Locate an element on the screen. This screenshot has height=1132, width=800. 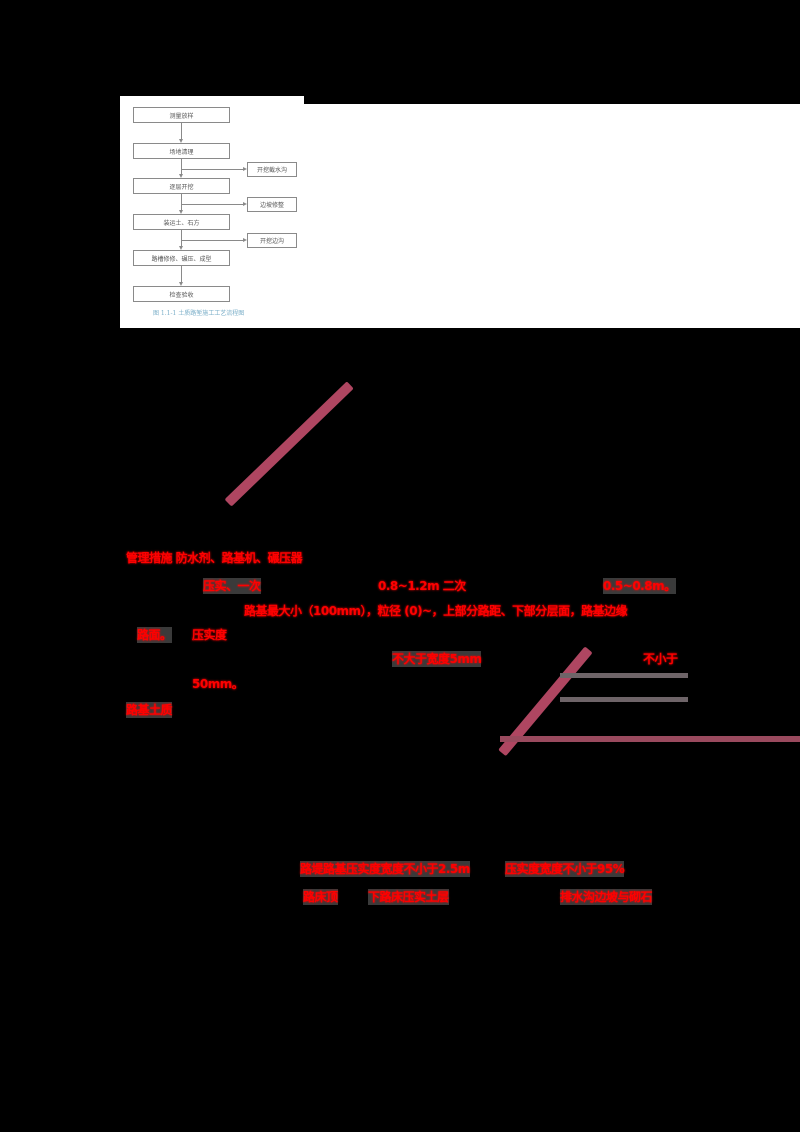
watermark-stripe is located at coordinates (289, 444).